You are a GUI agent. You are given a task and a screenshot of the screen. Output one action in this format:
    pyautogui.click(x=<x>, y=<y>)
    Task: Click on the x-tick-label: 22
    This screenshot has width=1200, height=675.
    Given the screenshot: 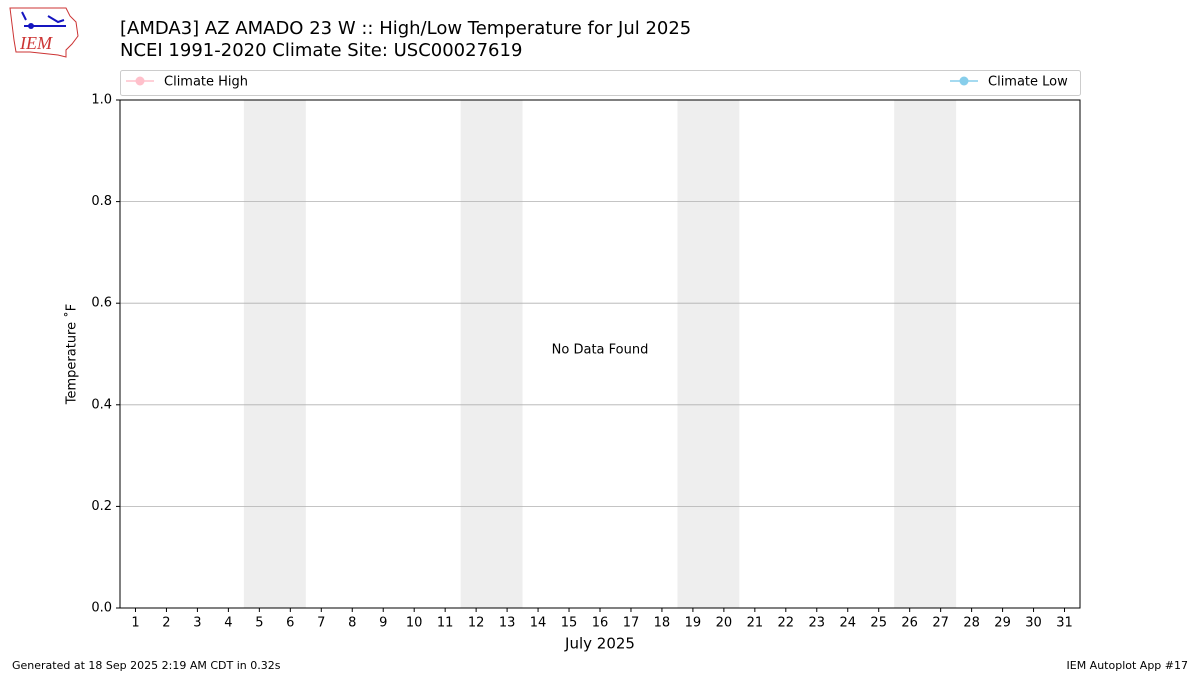 What is the action you would take?
    pyautogui.click(x=786, y=623)
    